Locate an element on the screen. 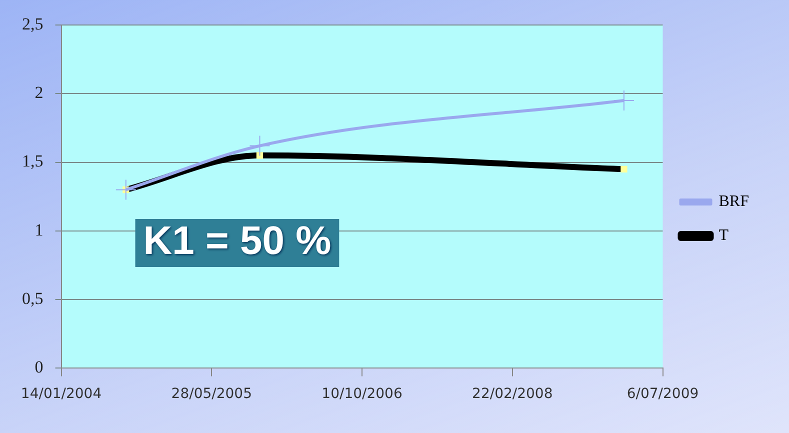  x-tick-label: 22/02/2008 is located at coordinates (512, 394).